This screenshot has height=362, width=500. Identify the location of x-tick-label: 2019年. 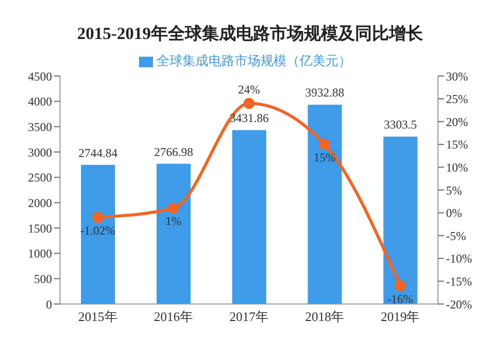
(400, 316).